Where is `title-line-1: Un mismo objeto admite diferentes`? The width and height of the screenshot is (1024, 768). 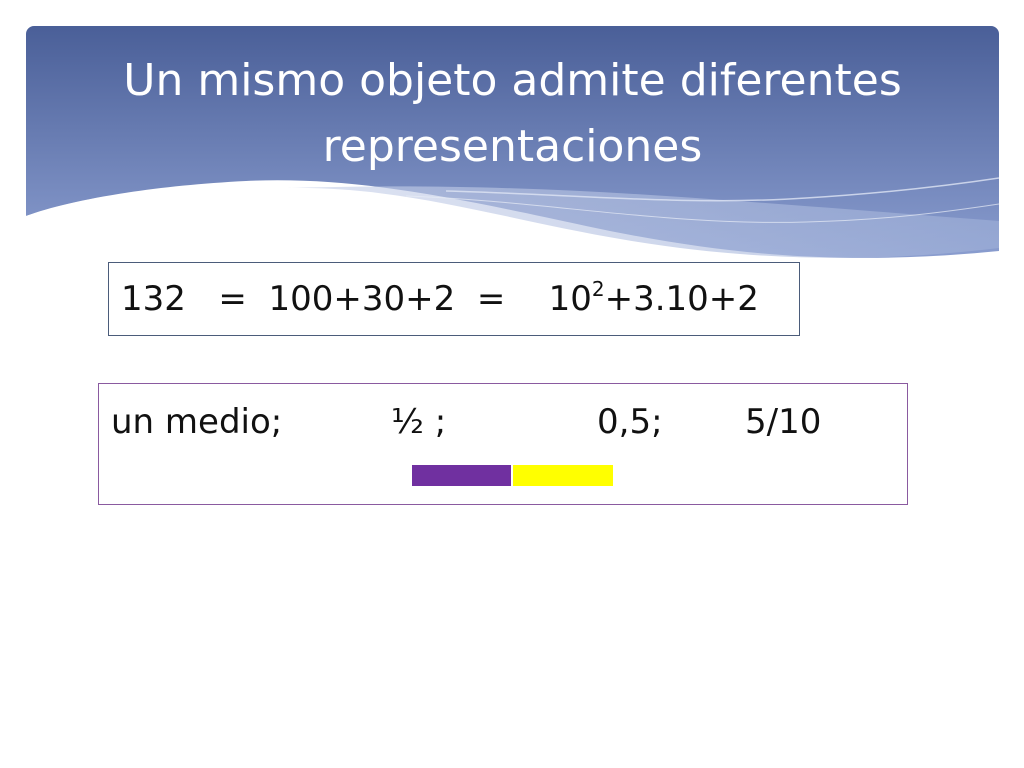
title-line-1: Un mismo objeto admite diferentes is located at coordinates (512, 80).